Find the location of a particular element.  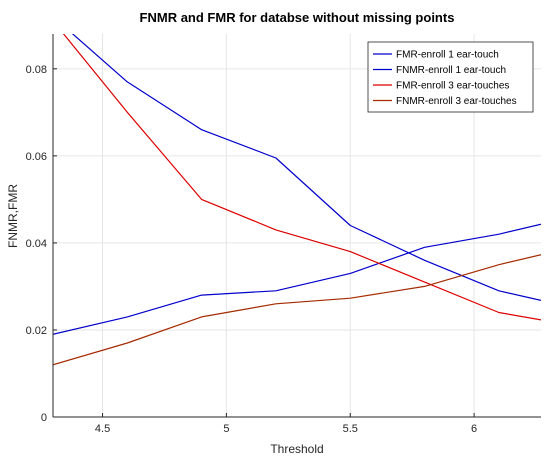

legend-label-0: FMR-enroll 1 ear-touch is located at coordinates (447, 55).